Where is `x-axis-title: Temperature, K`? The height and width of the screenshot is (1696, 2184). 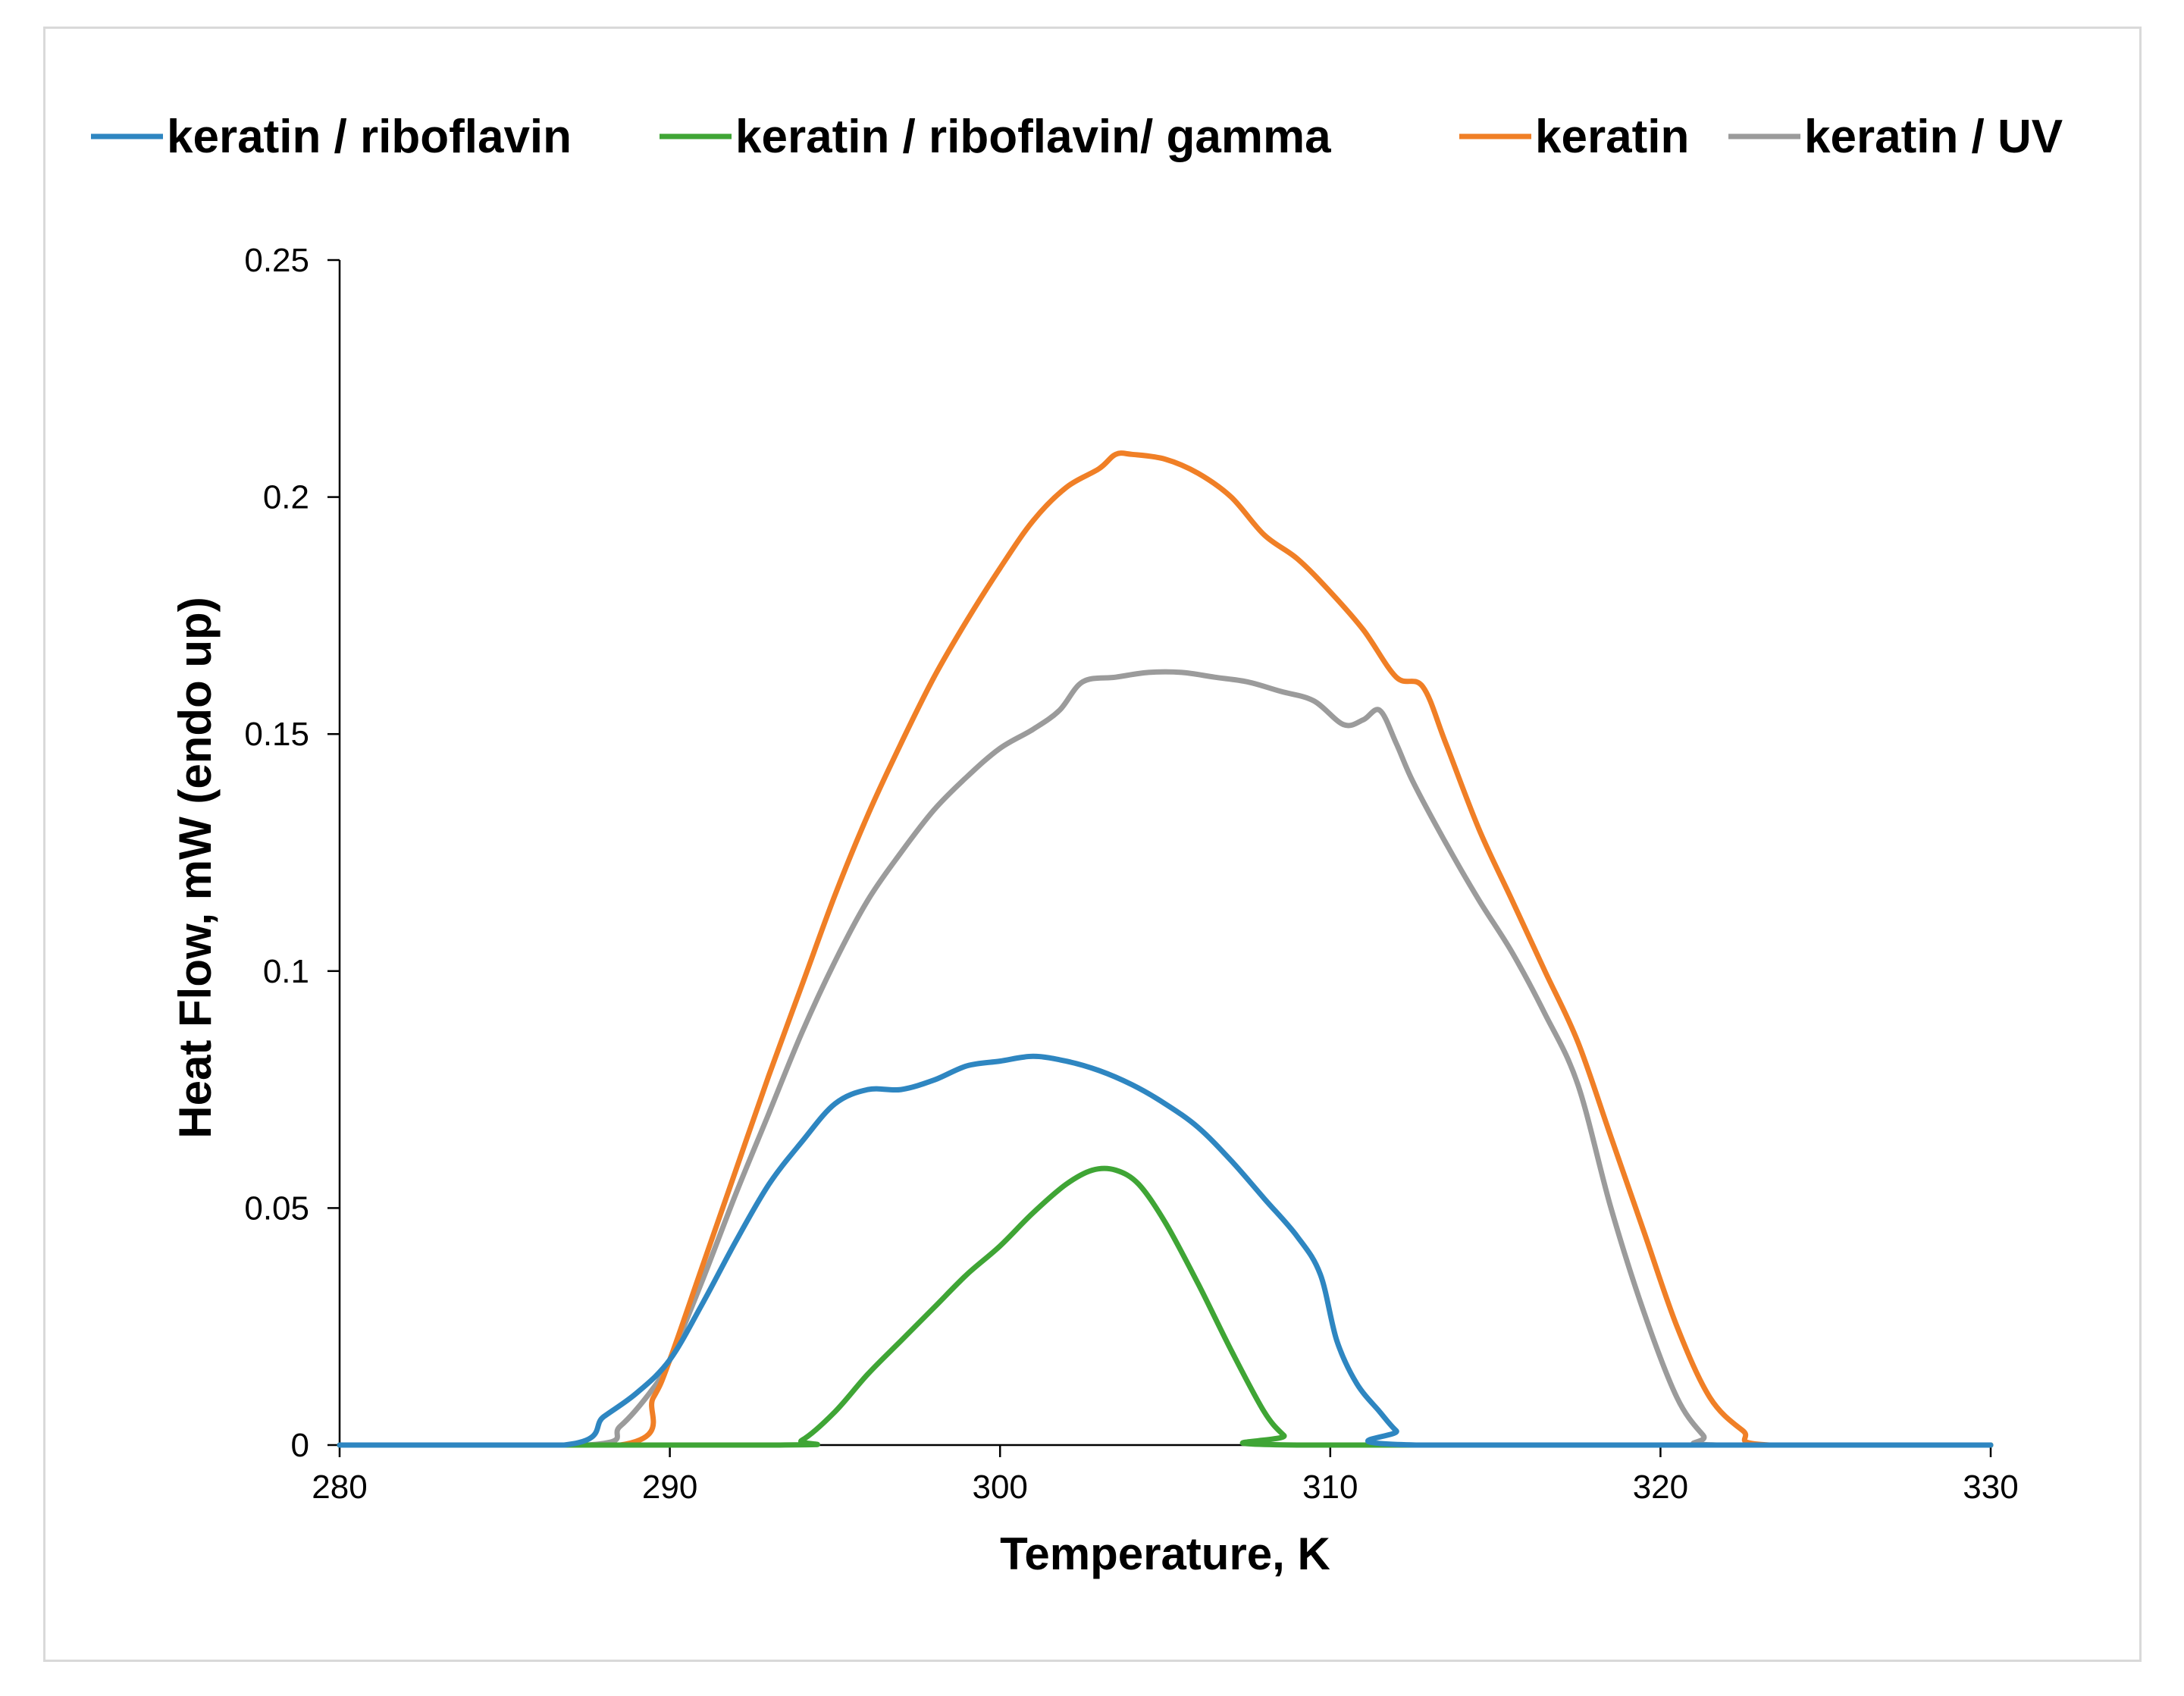
x-axis-title: Temperature, K is located at coordinates (1165, 1553).